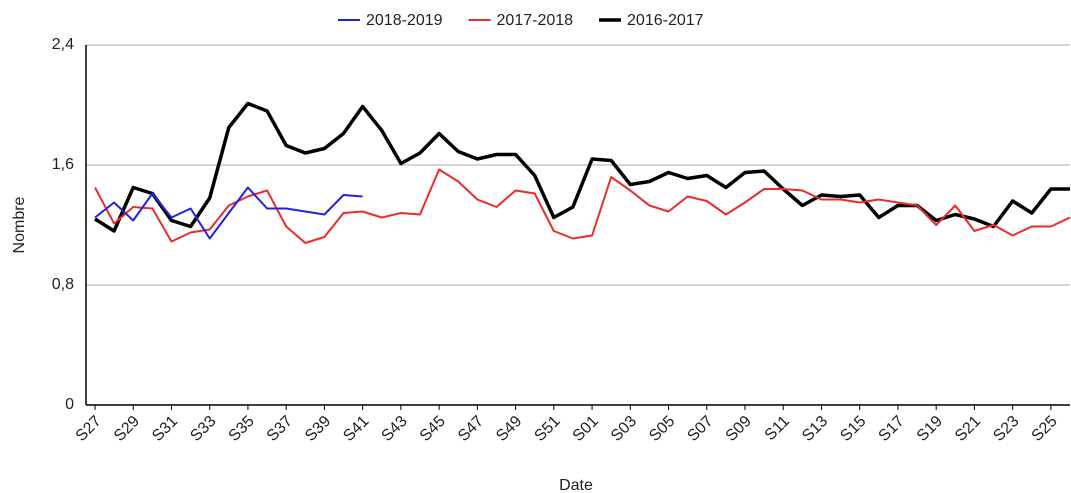 This screenshot has width=1071, height=493. I want to click on y-axis-title: Nombre, so click(19, 224).